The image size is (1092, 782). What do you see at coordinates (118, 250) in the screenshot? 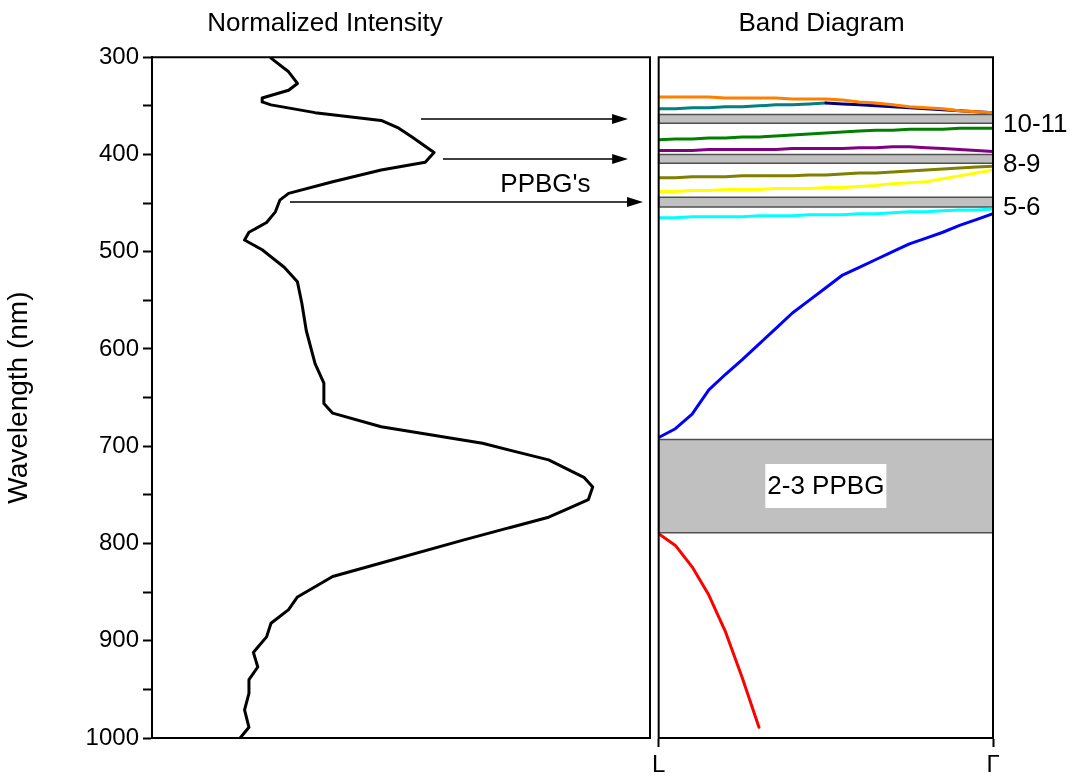
I see `y-tick-label: 500` at bounding box center [118, 250].